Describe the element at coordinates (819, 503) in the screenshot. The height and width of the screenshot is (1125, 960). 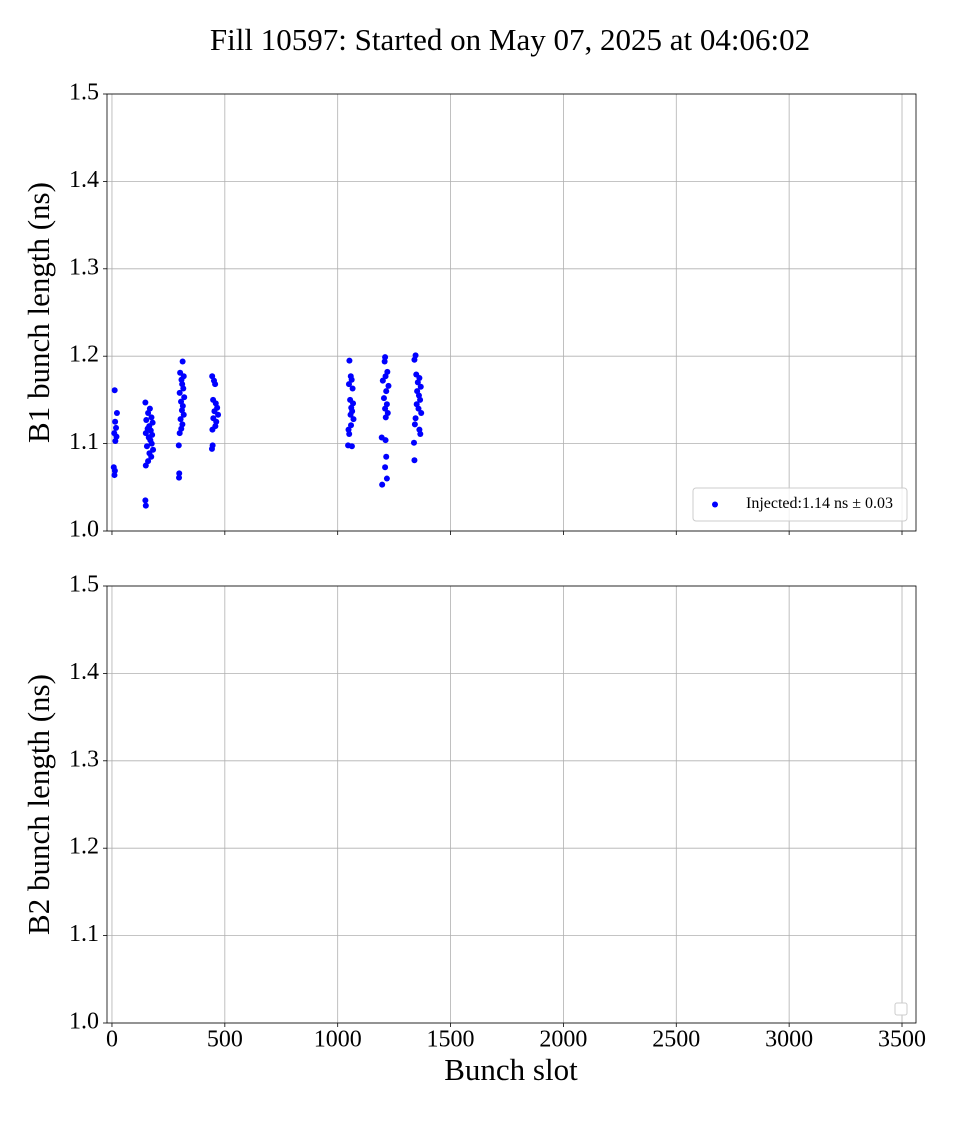
I see `legend-label: Injected:1.14 ns ± 0.03` at that location.